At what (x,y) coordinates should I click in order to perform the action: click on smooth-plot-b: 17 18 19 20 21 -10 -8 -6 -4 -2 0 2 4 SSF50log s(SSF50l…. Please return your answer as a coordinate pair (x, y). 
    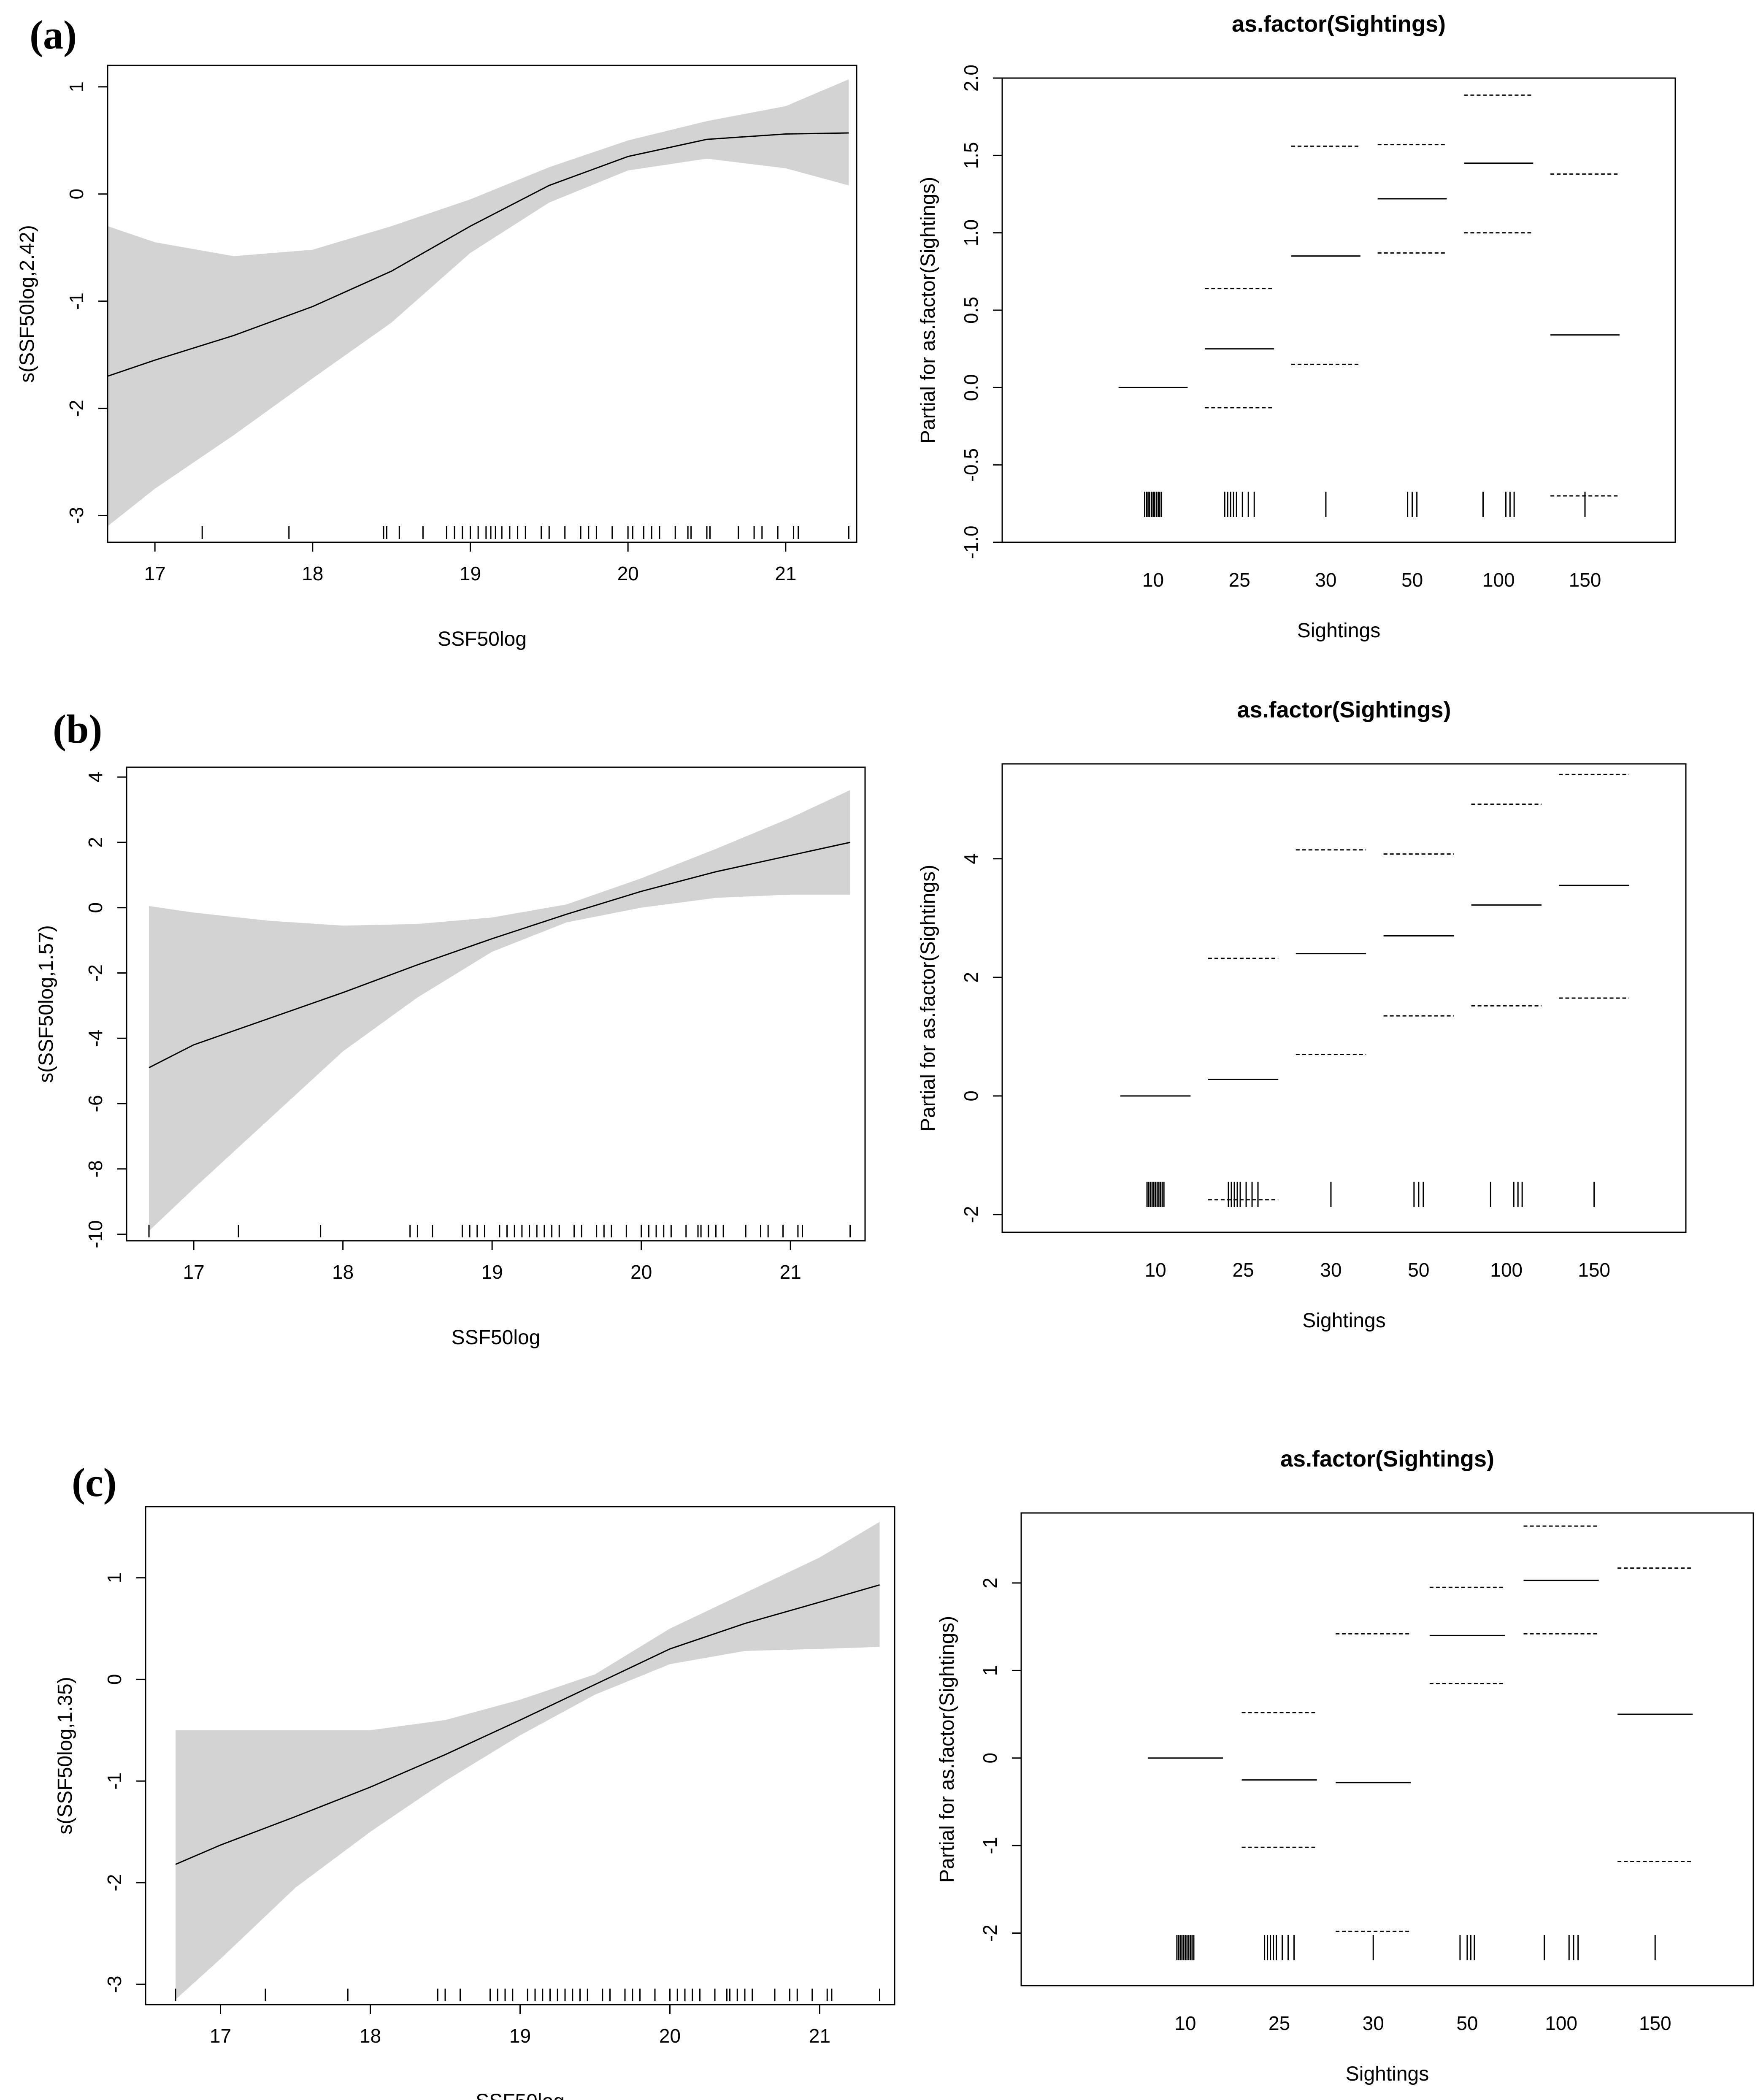
    Looking at the image, I should click on (451, 1057).